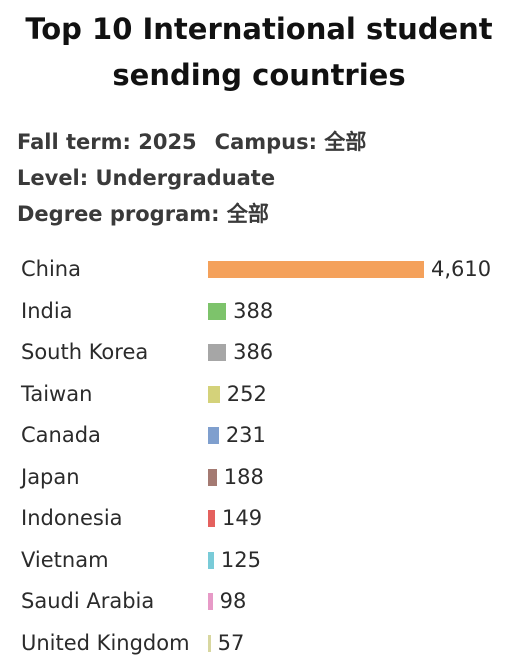  I want to click on category-label: Japan, so click(50, 476).